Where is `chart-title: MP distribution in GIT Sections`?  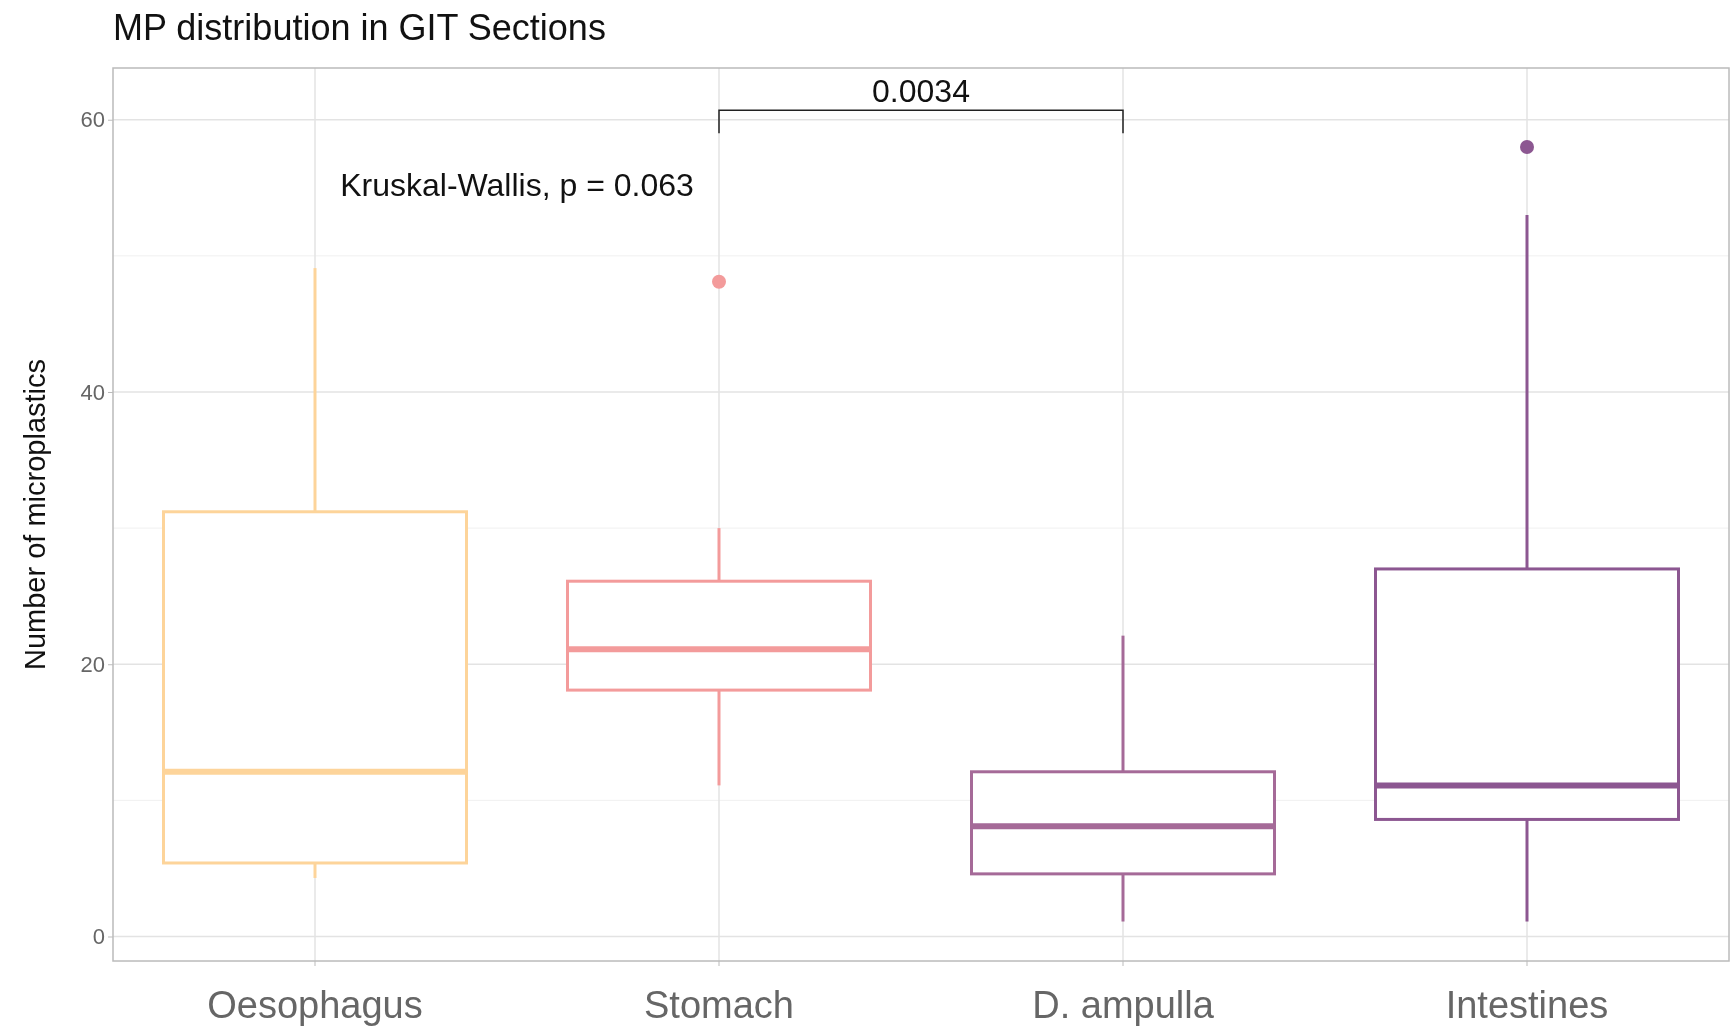 chart-title: MP distribution in GIT Sections is located at coordinates (359, 27).